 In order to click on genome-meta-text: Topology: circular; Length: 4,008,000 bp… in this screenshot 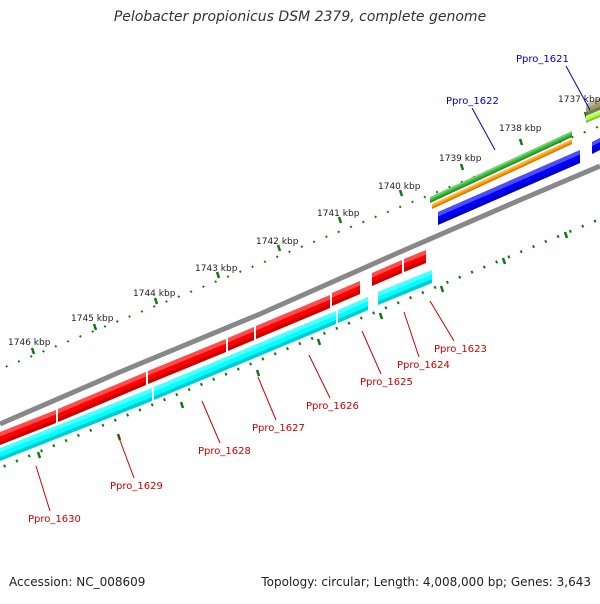, I will do `click(426, 582)`.